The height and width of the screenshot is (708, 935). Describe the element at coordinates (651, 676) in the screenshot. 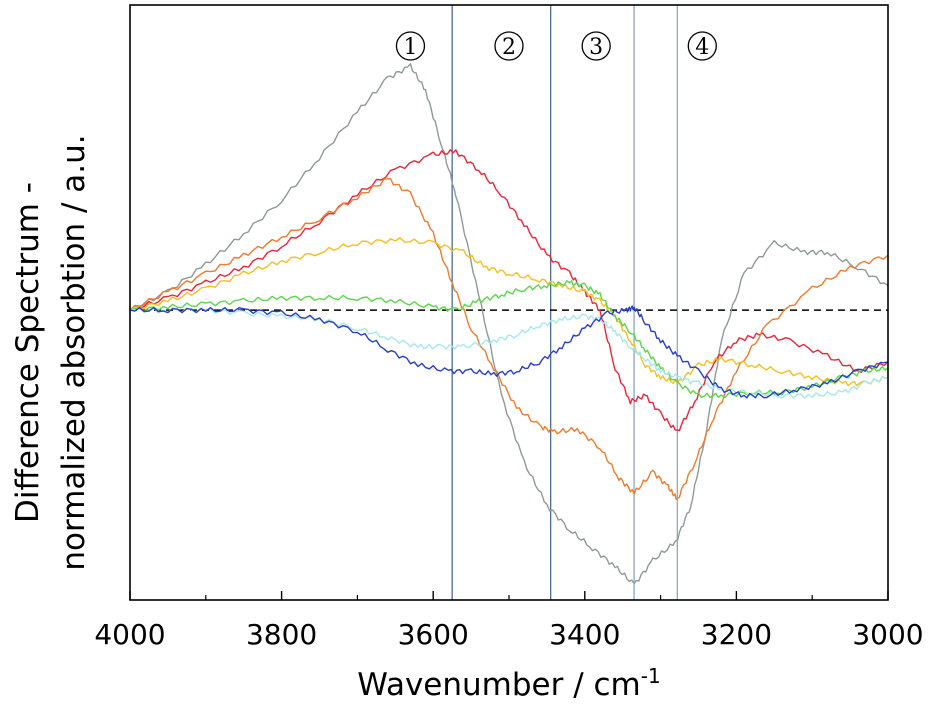

I see `x-axis-title-superscript: -1` at that location.